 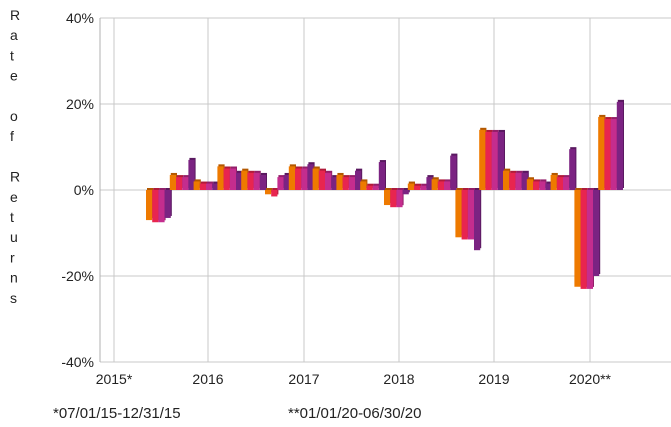 I want to click on x-tick-label: 2020**, so click(x=590, y=379).